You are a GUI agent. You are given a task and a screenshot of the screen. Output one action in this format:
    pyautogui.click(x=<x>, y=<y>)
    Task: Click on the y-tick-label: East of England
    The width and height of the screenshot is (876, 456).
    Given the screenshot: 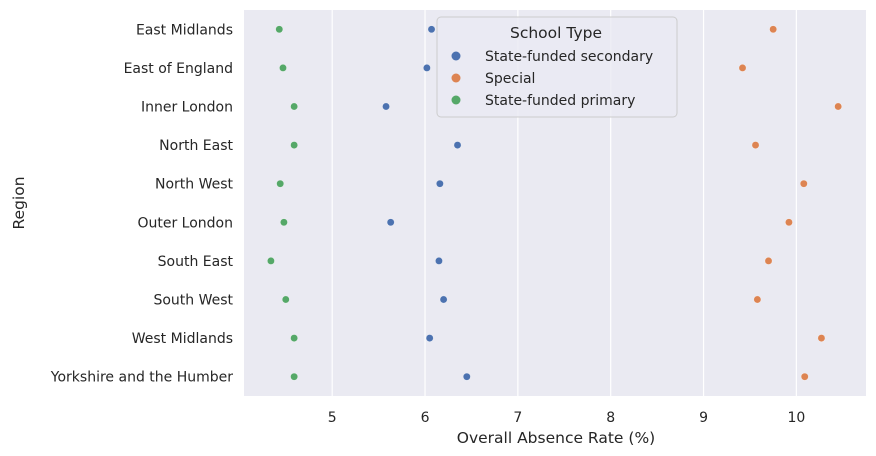 What is the action you would take?
    pyautogui.click(x=178, y=69)
    